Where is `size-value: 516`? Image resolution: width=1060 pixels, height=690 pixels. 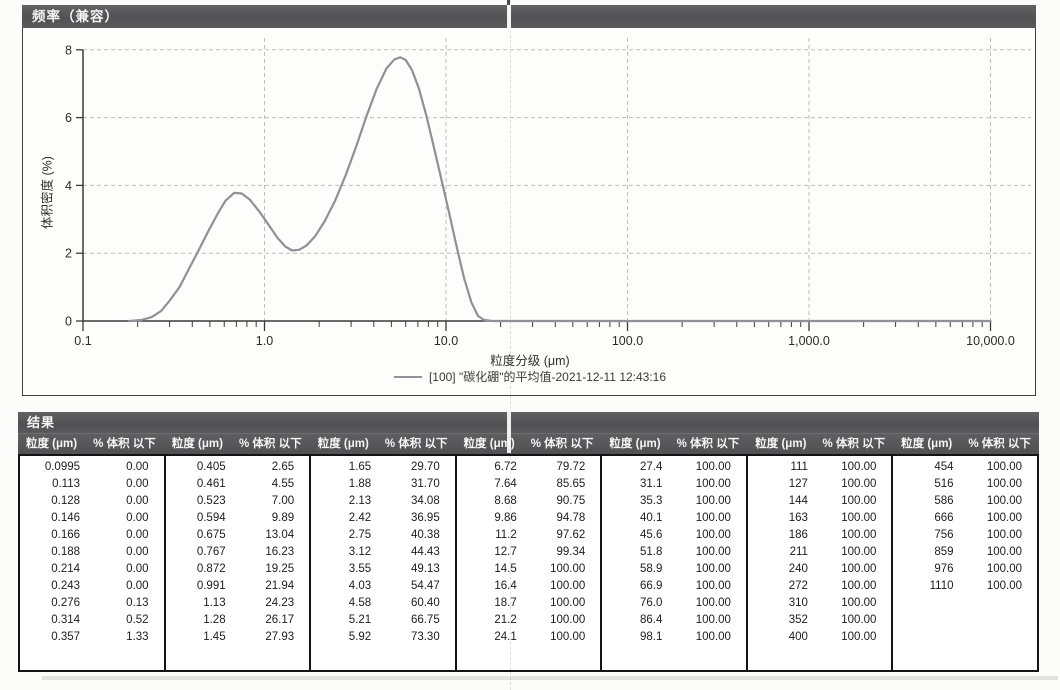 size-value: 516 is located at coordinates (944, 484).